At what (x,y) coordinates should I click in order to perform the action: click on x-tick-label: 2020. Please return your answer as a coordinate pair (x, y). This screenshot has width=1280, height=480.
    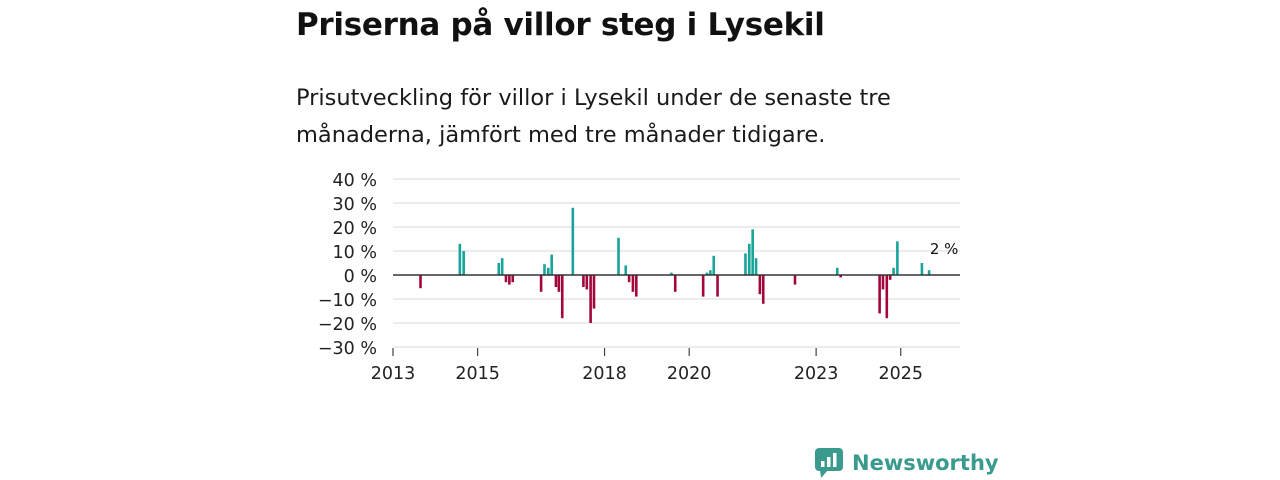
    Looking at the image, I should click on (689, 374).